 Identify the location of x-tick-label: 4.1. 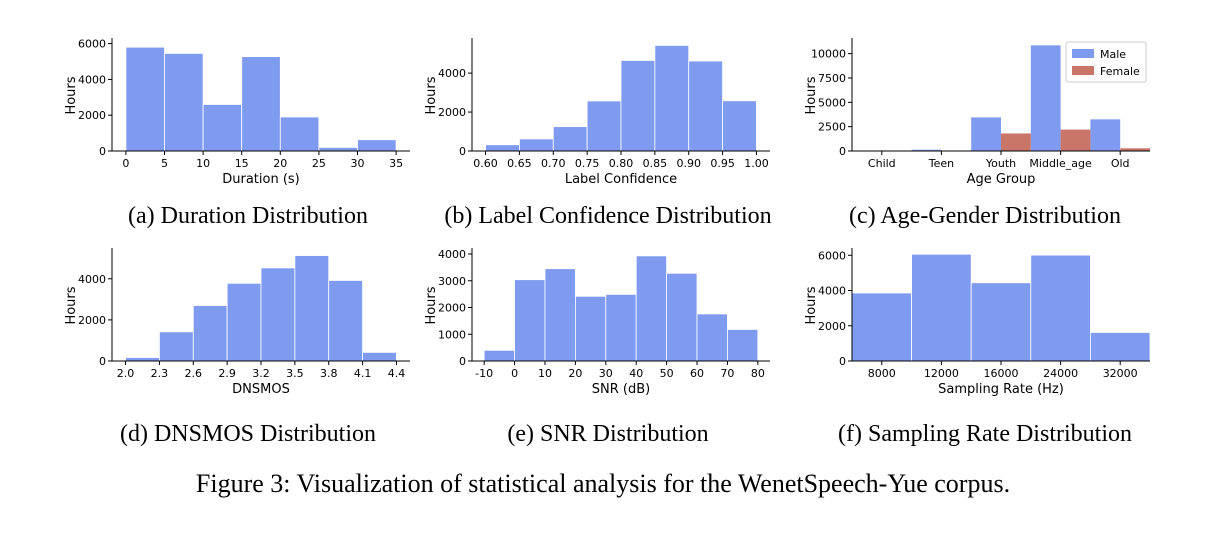
(363, 373).